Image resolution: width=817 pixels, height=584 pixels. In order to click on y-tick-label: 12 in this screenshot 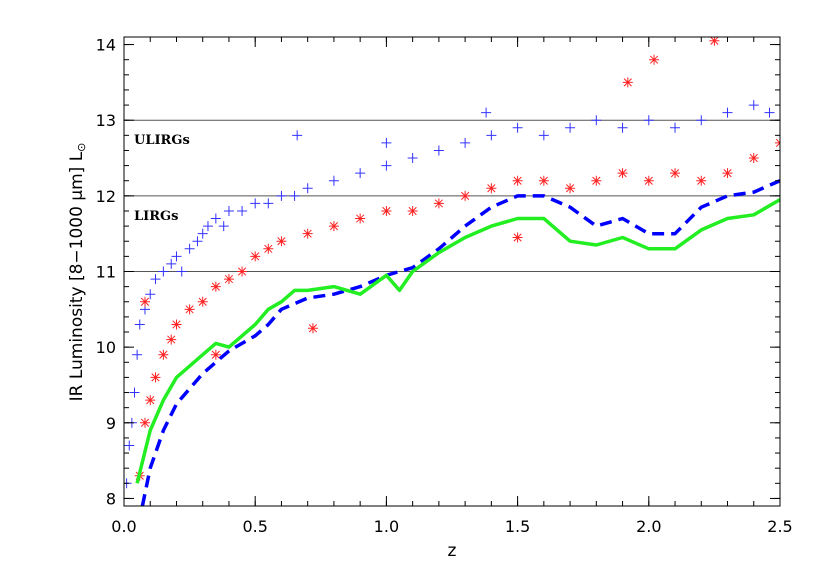, I will do `click(106, 196)`.